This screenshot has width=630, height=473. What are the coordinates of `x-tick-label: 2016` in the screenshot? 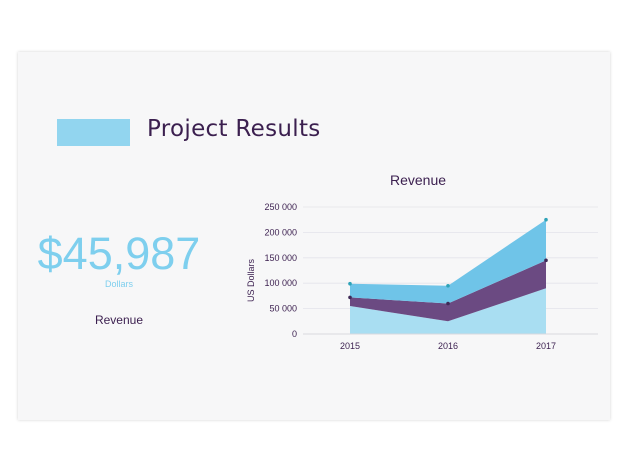 It's located at (448, 346).